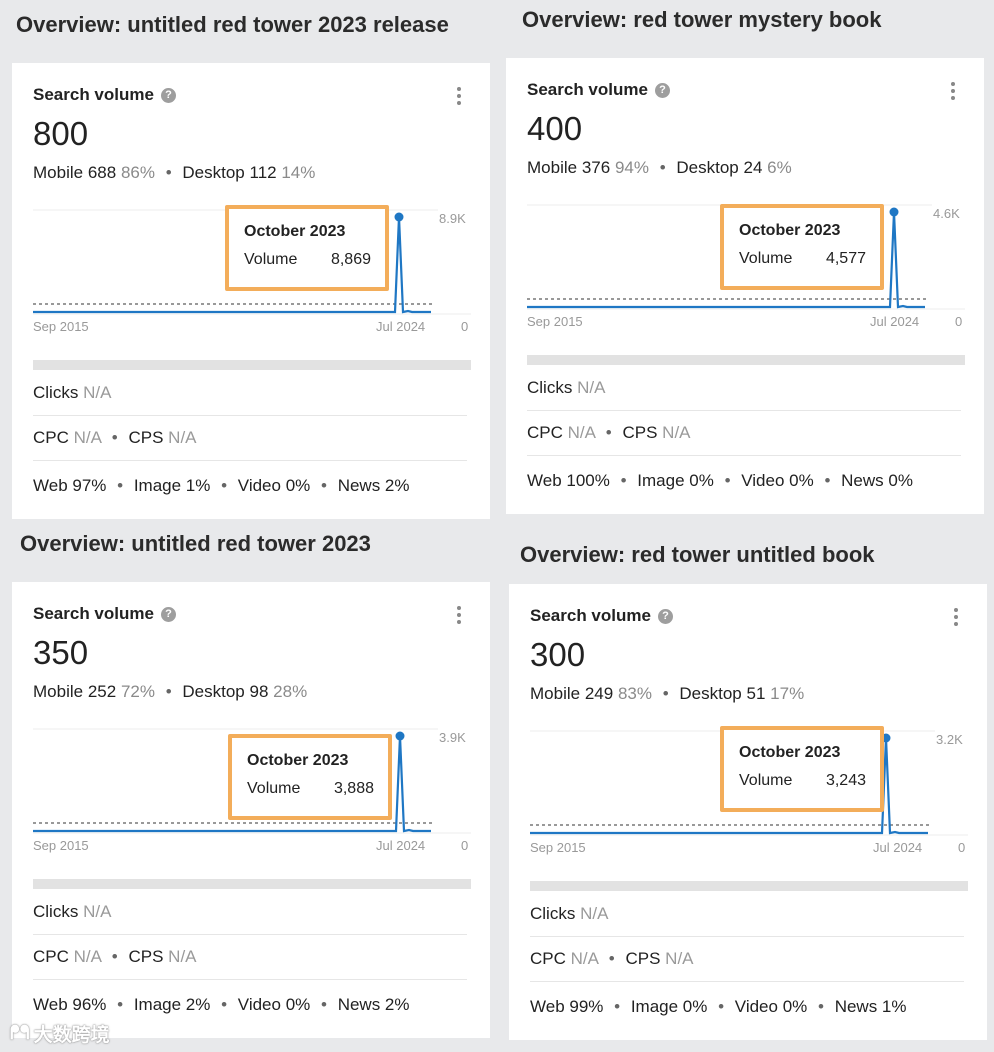  I want to click on mobile-value: 252, so click(102, 691).